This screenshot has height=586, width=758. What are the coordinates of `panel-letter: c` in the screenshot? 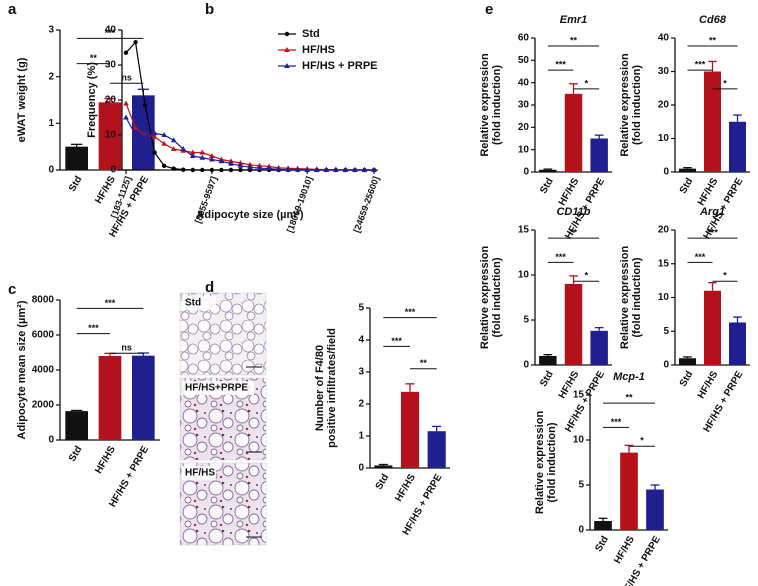 It's located at (12, 289).